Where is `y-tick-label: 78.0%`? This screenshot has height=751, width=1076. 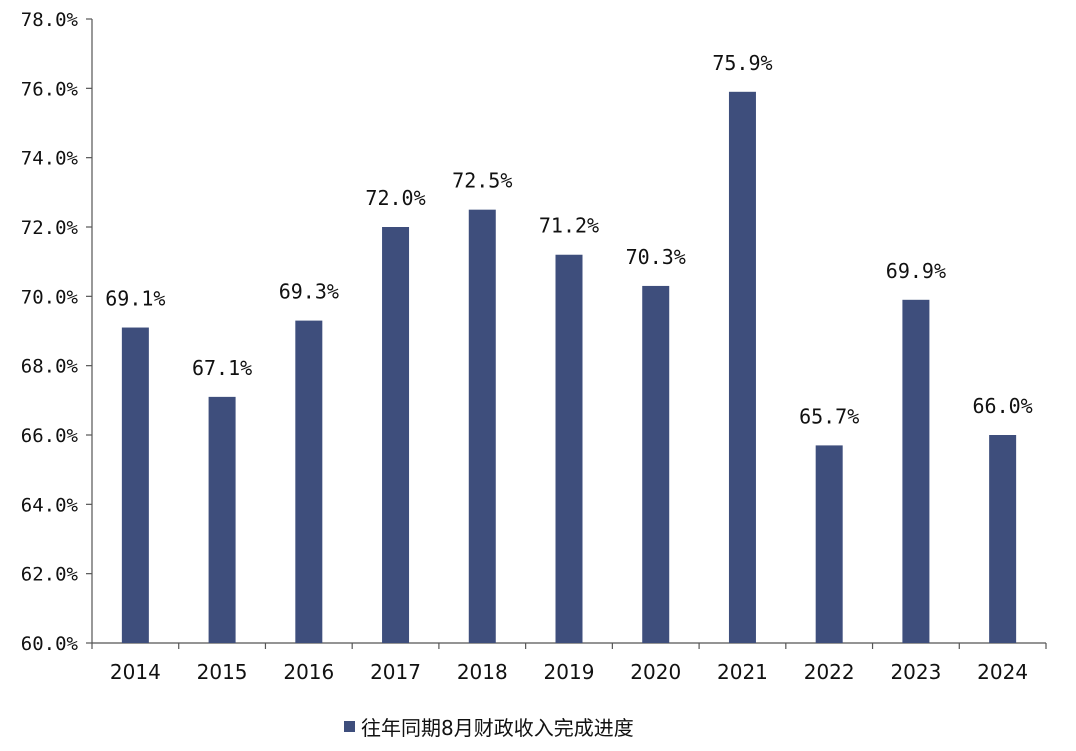
y-tick-label: 78.0% is located at coordinates (50, 20).